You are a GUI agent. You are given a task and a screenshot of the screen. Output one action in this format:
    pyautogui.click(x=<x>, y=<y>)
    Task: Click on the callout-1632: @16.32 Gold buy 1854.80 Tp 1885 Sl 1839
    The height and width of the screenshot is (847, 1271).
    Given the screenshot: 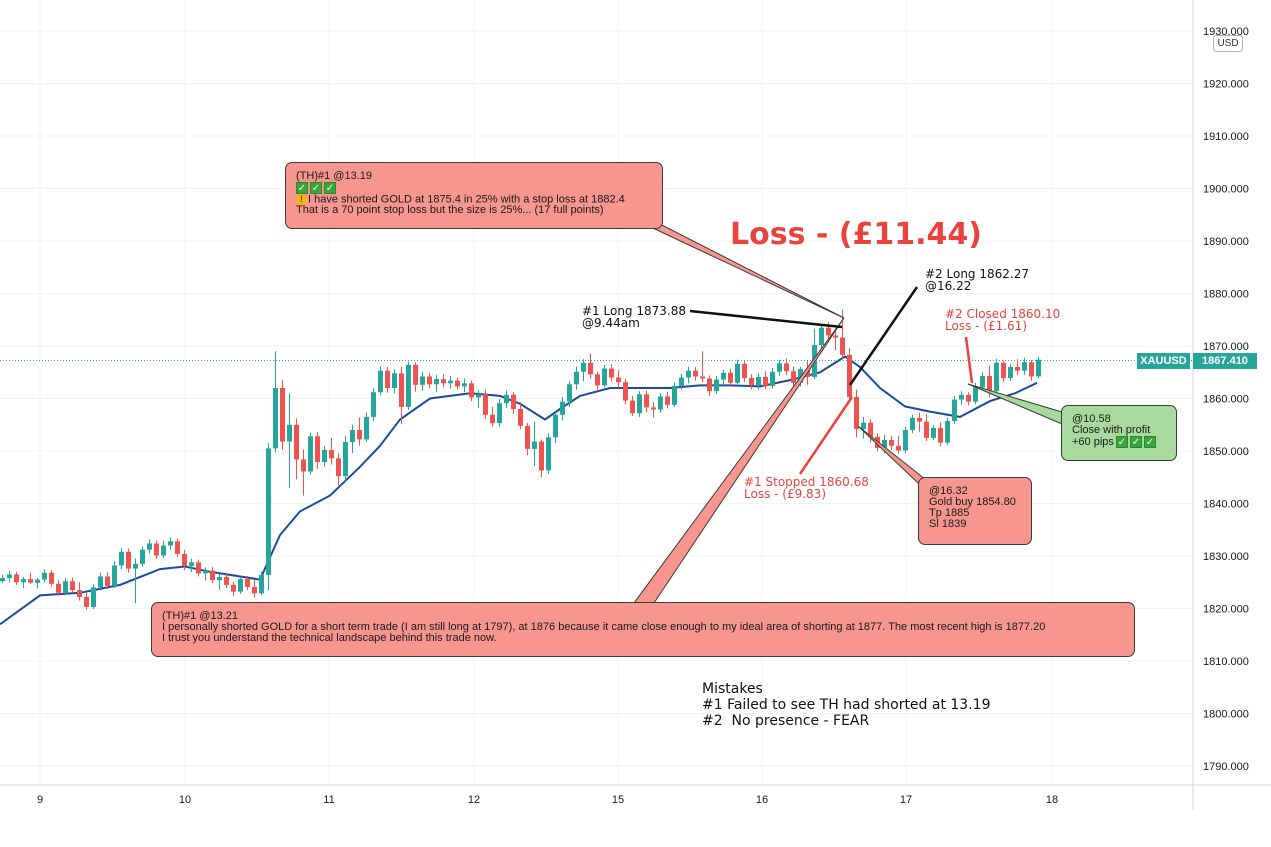 What is the action you would take?
    pyautogui.click(x=975, y=511)
    